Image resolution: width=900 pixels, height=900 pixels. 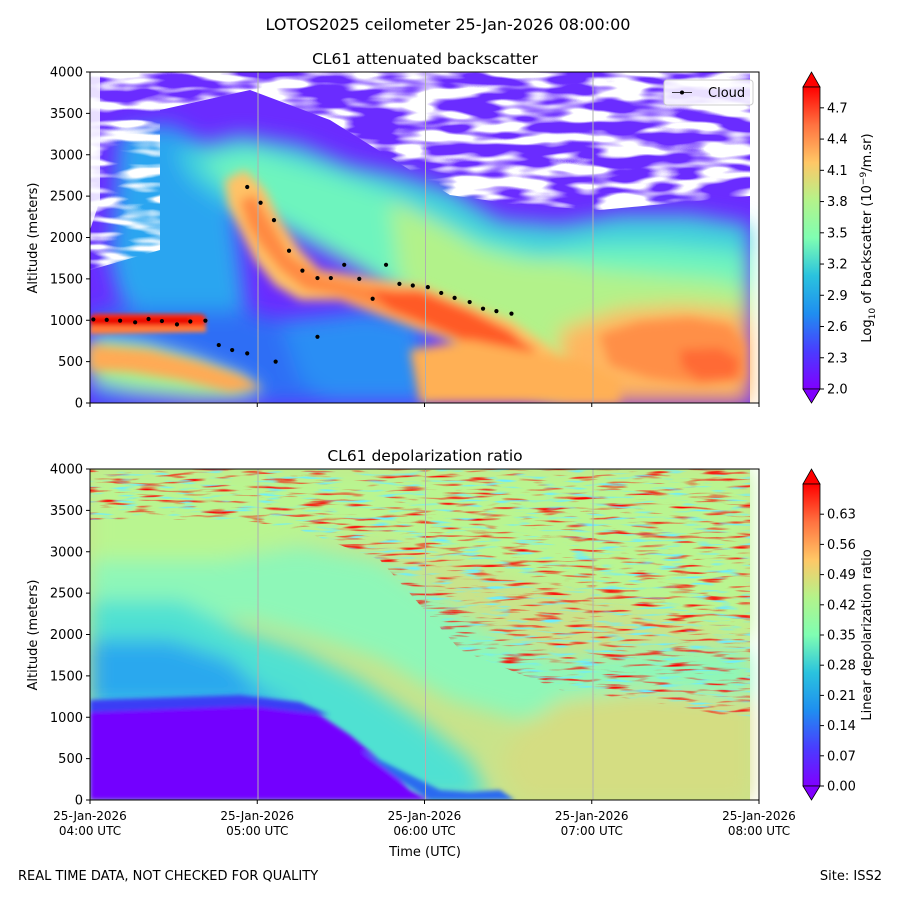 I want to click on depolarization-cbtick-label-6: 0.42, so click(x=841, y=605).